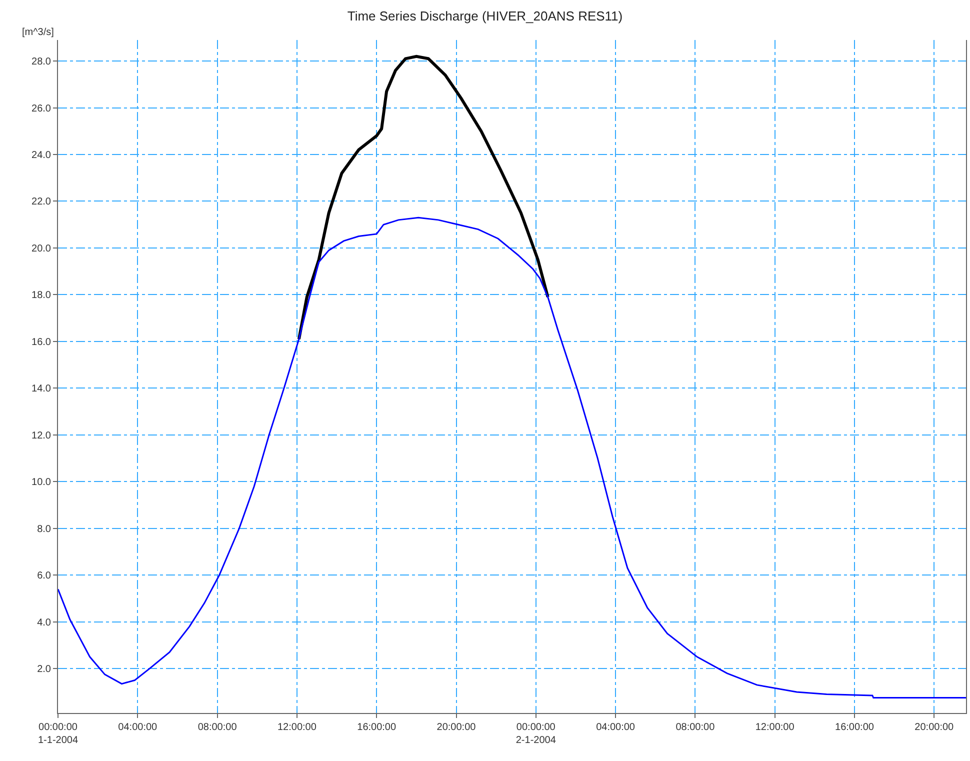  Describe the element at coordinates (536, 734) in the screenshot. I see `x-tick-label: 00:00:00 2-1-2004` at that location.